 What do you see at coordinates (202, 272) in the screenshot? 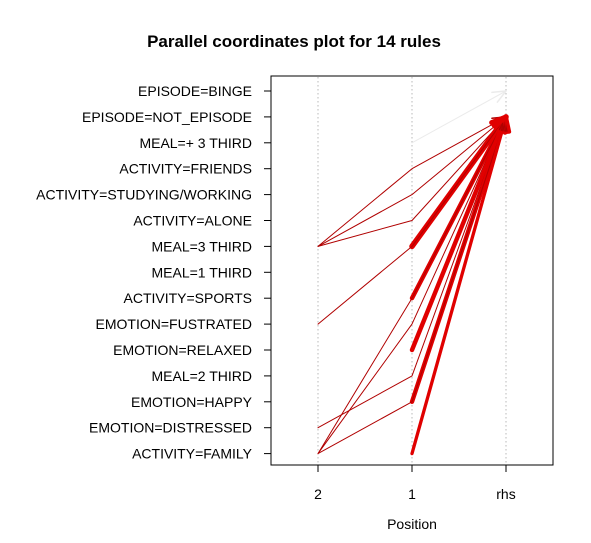
I see `y-item-label: MEAL=1 THIRD` at bounding box center [202, 272].